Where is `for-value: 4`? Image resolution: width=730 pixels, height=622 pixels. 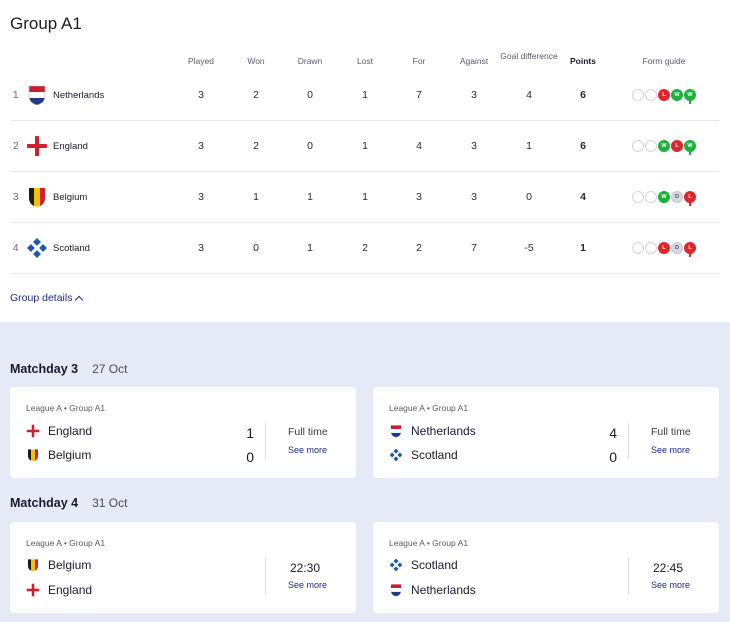
for-value: 4 is located at coordinates (419, 146).